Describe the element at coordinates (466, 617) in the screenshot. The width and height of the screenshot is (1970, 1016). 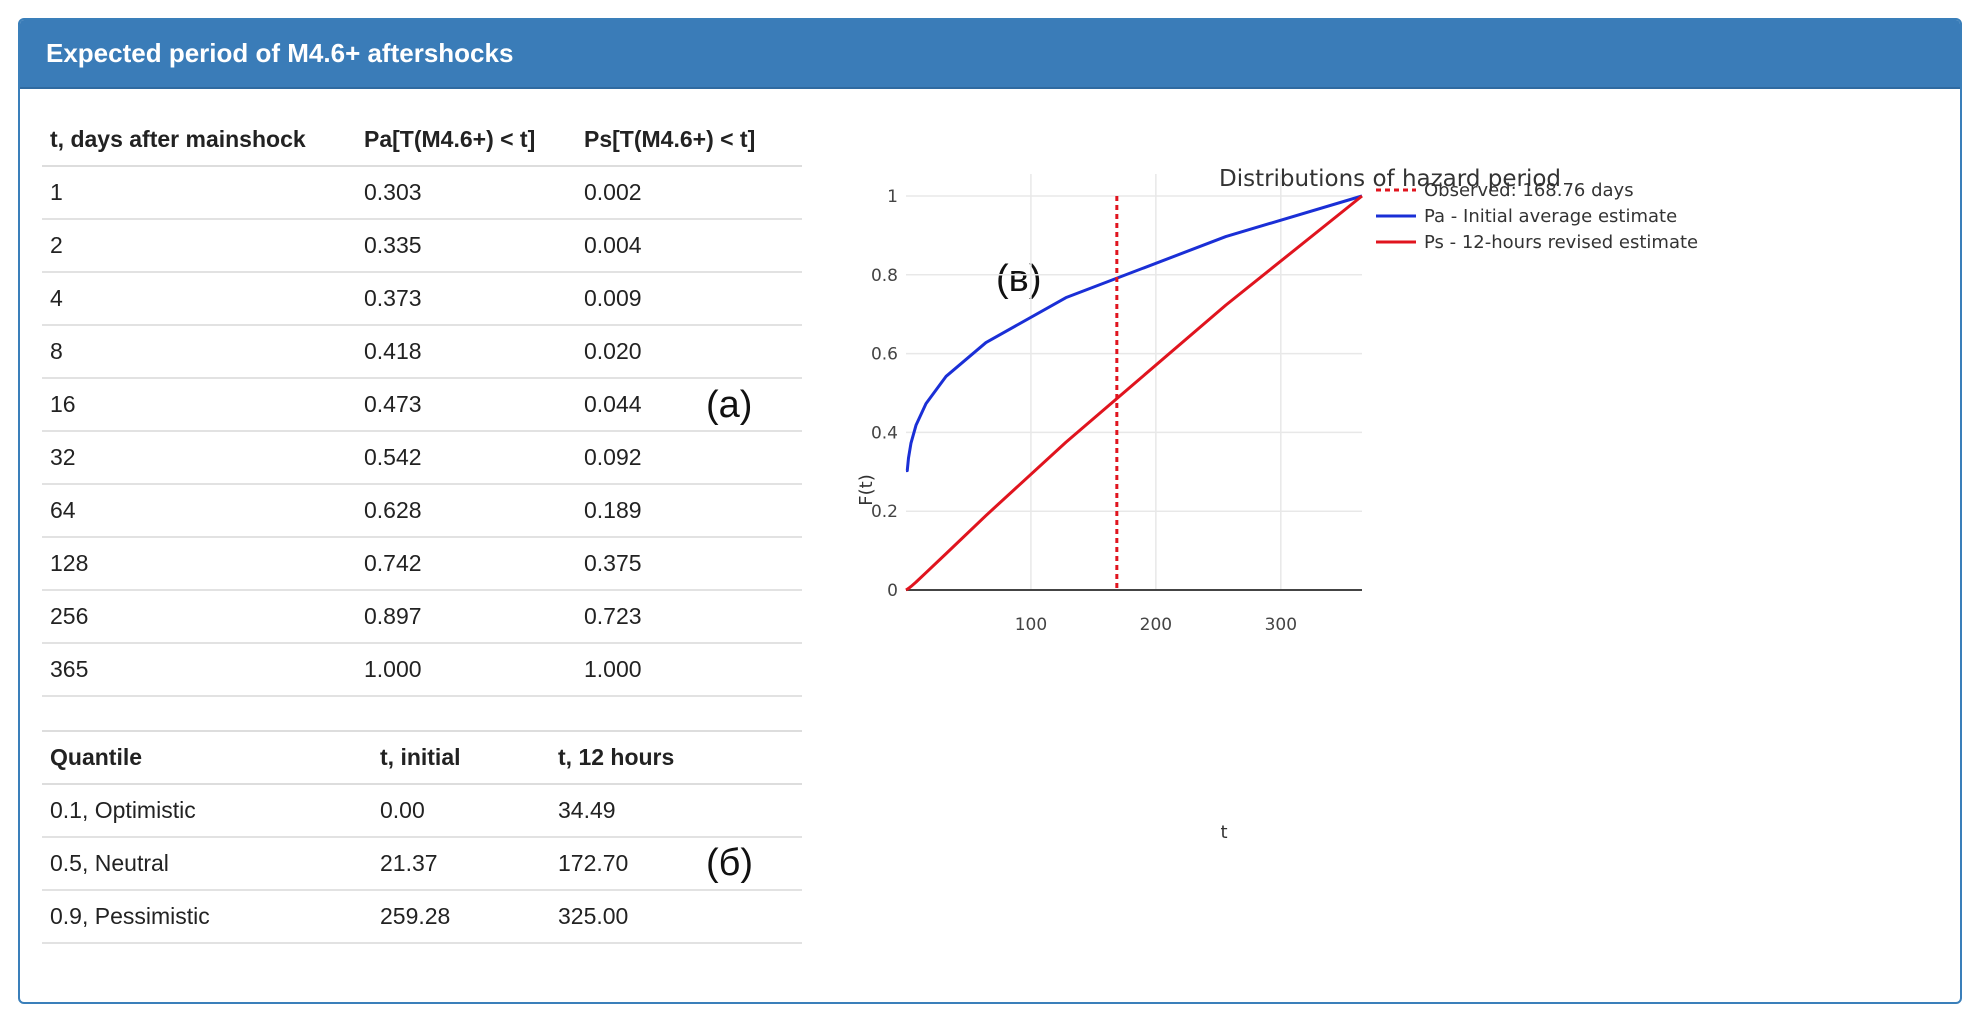
I see `cell-pa: 0.897` at that location.